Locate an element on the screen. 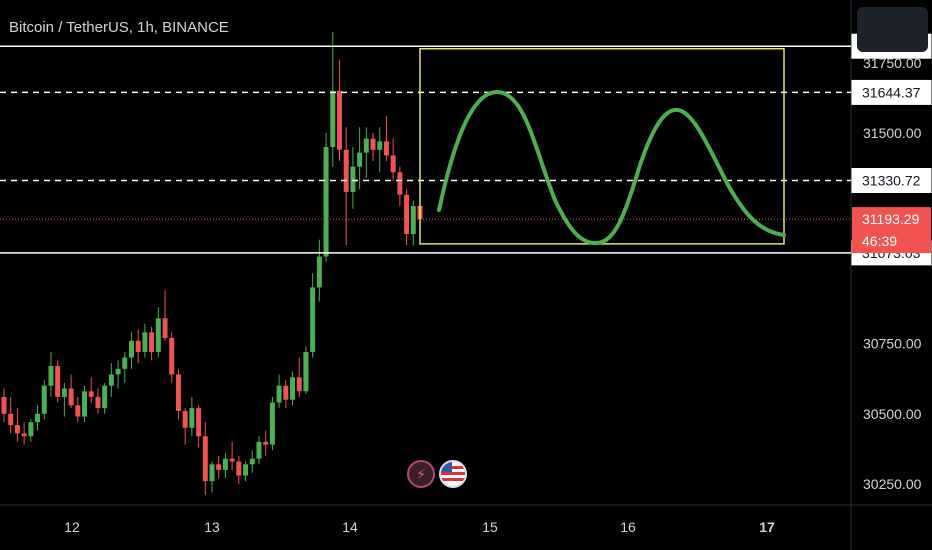  x-tick-label: 14 is located at coordinates (350, 527).